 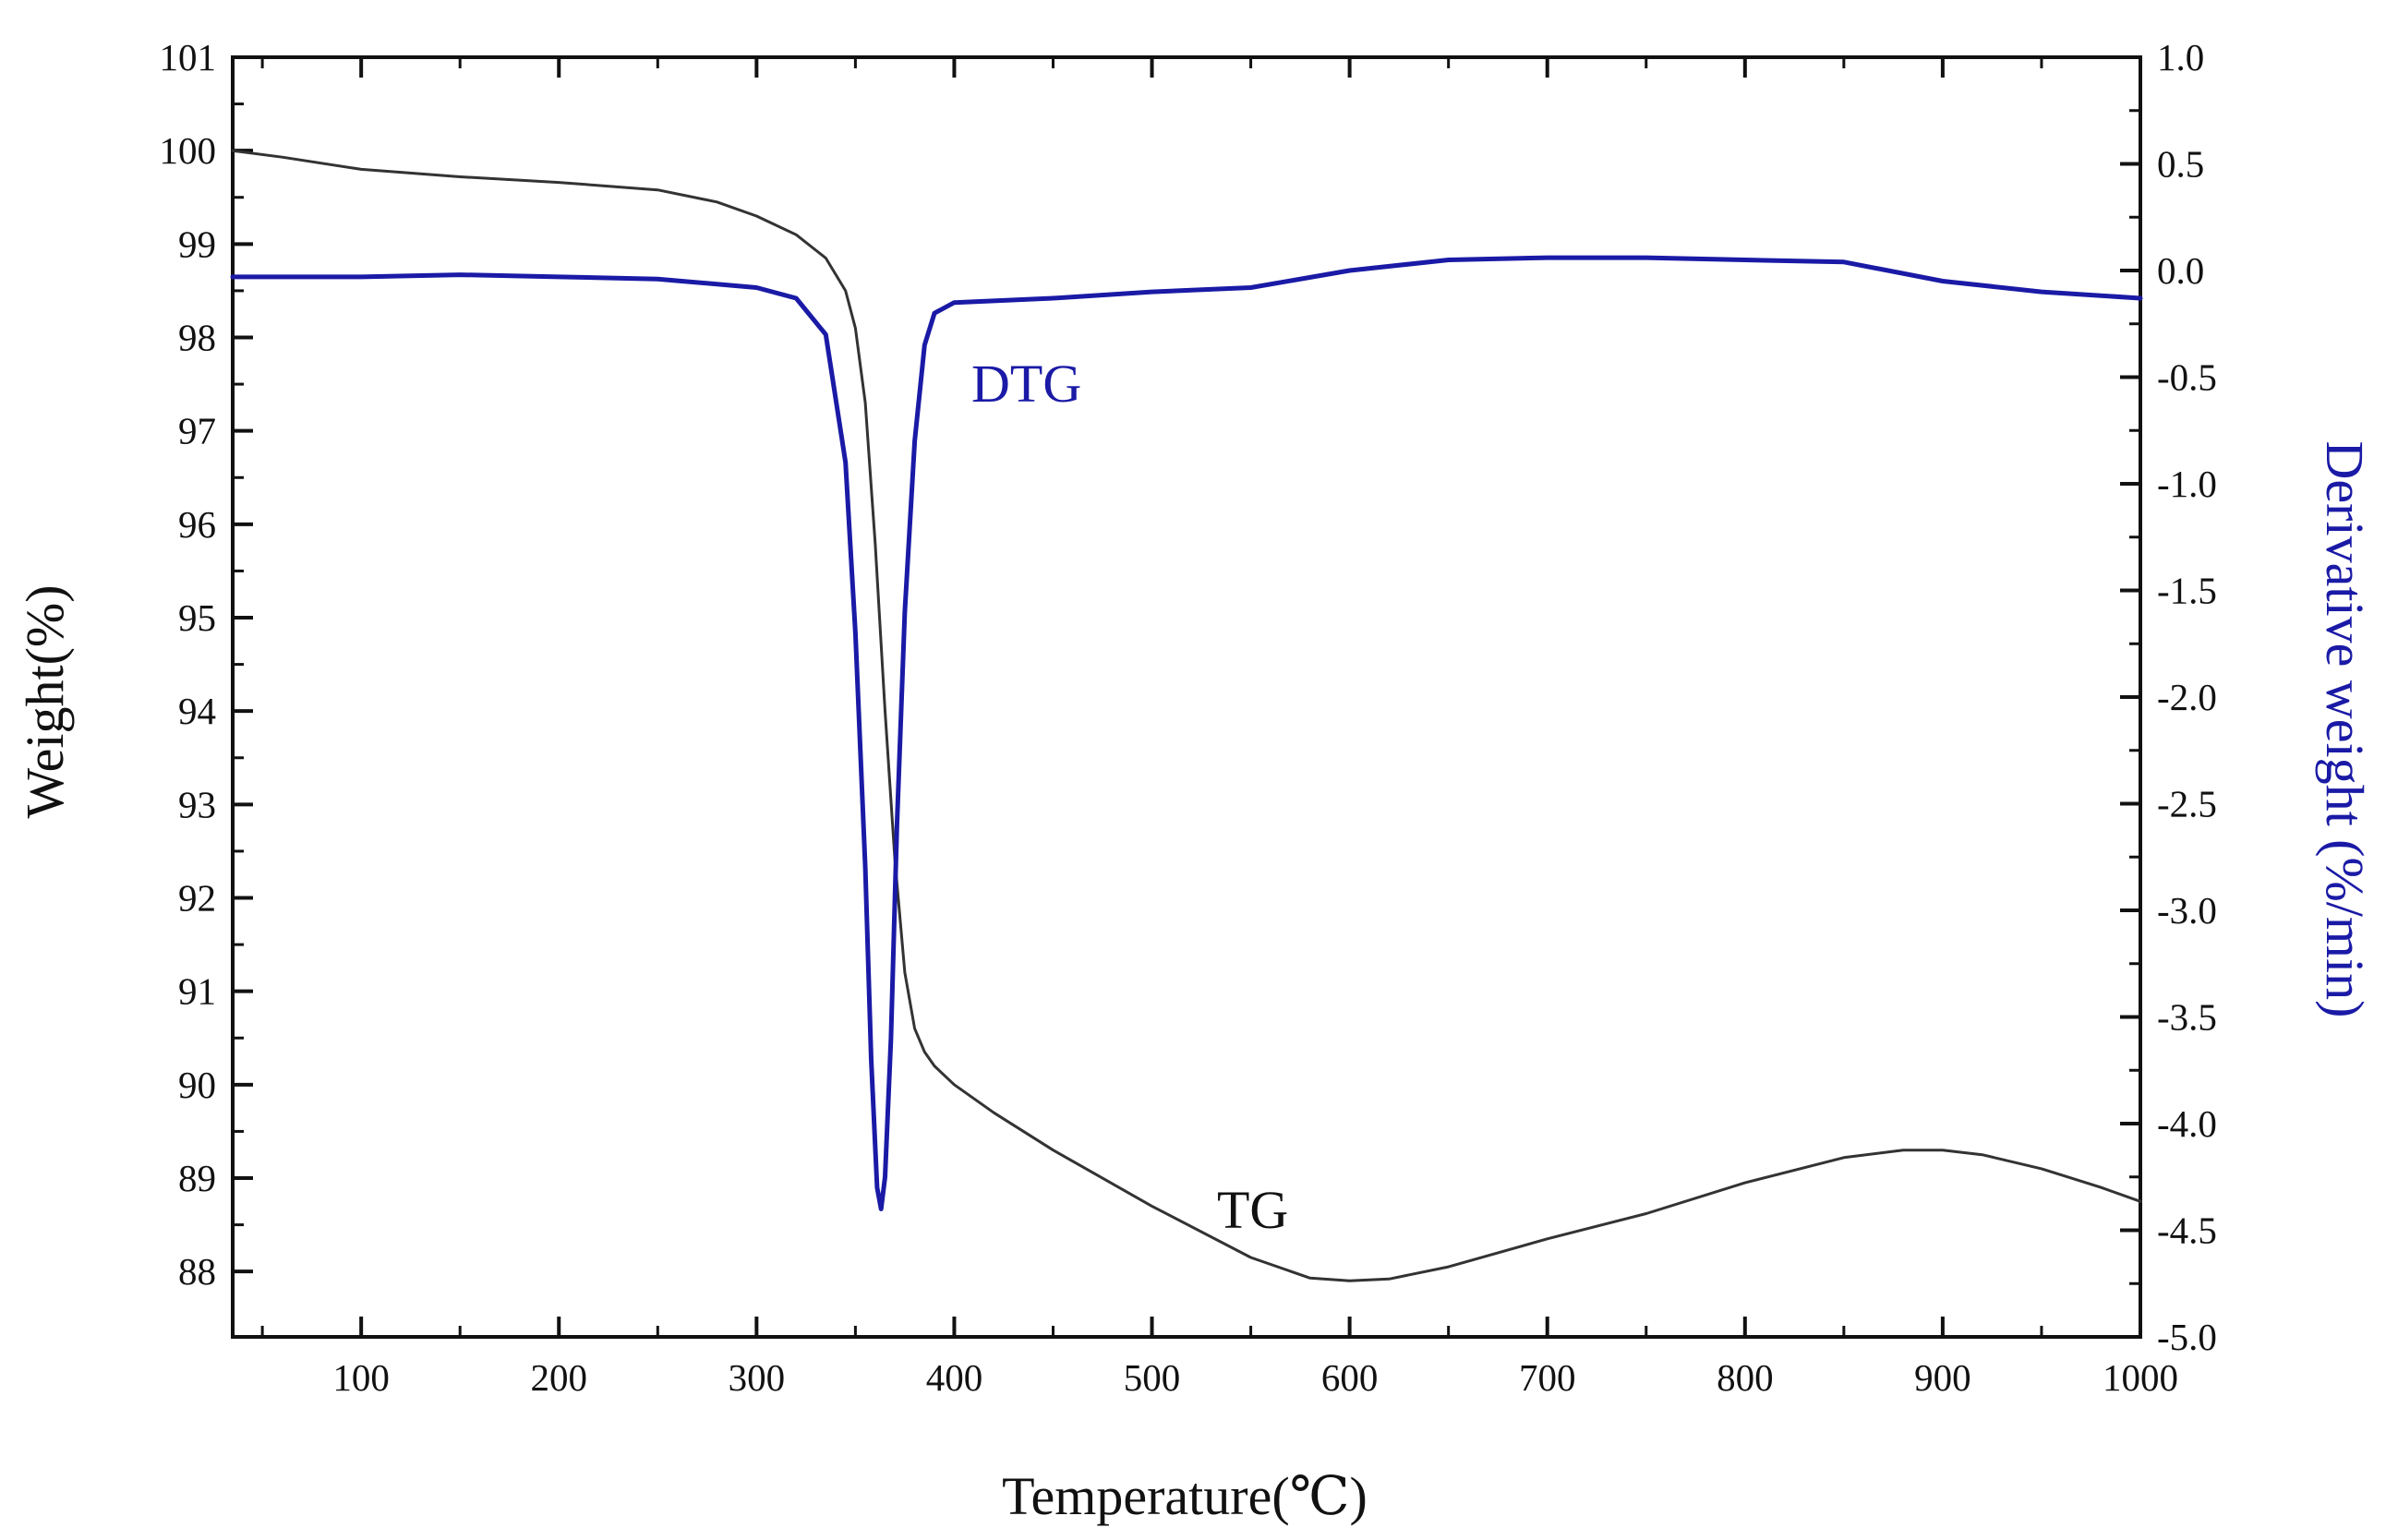 I want to click on left-y-tick-label: 96, so click(x=197, y=524).